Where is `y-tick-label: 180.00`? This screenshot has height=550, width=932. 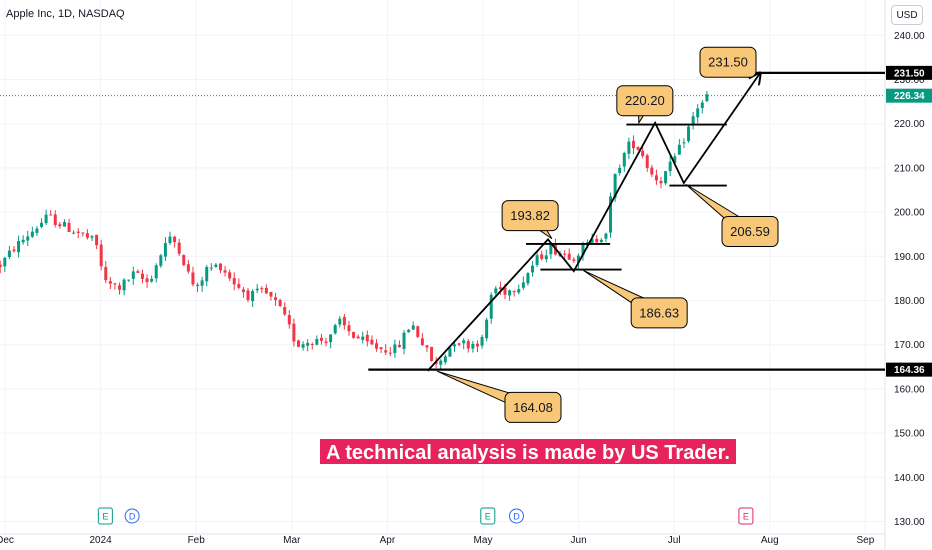 y-tick-label: 180.00 is located at coordinates (909, 301).